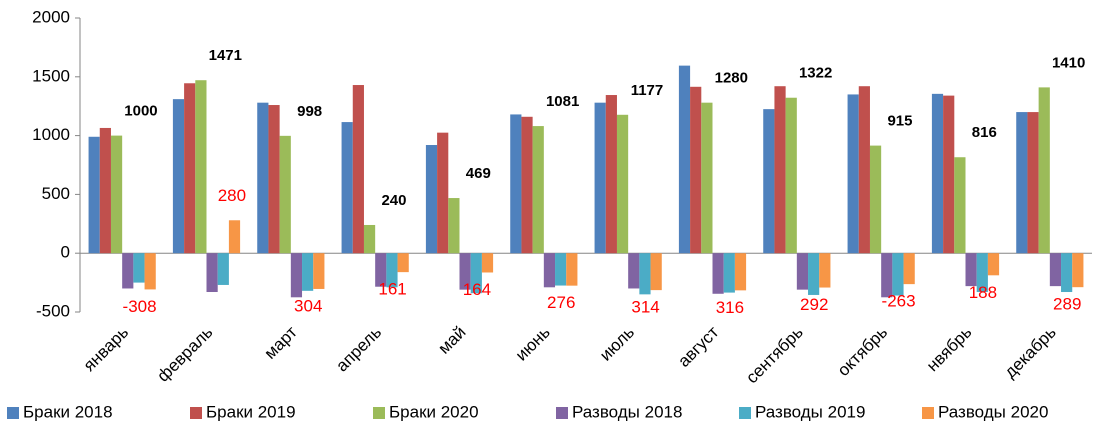 Image resolution: width=1097 pixels, height=429 pixels. I want to click on legend-label: Разводы 2019, so click(810, 411).